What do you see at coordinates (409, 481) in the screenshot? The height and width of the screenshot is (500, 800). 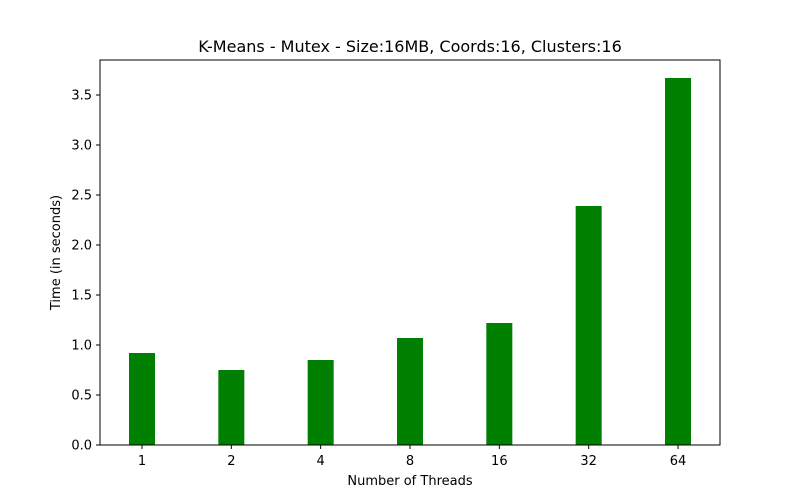 I see `x-axis-label: Number of Threads` at bounding box center [409, 481].